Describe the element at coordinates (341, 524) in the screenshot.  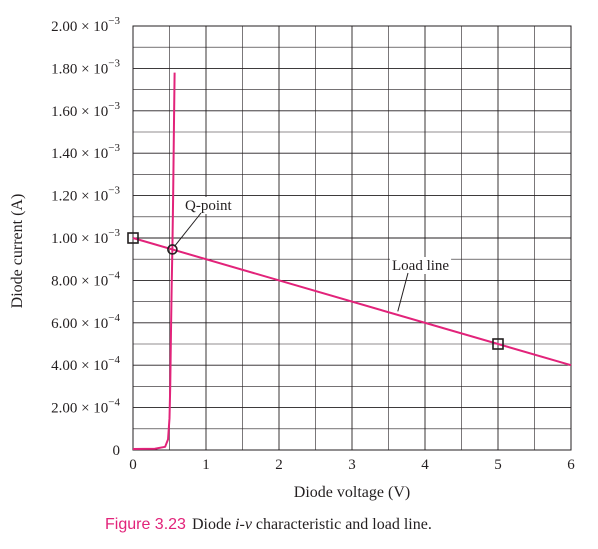
I see `caption-text-end: characteristic and load line.` at that location.